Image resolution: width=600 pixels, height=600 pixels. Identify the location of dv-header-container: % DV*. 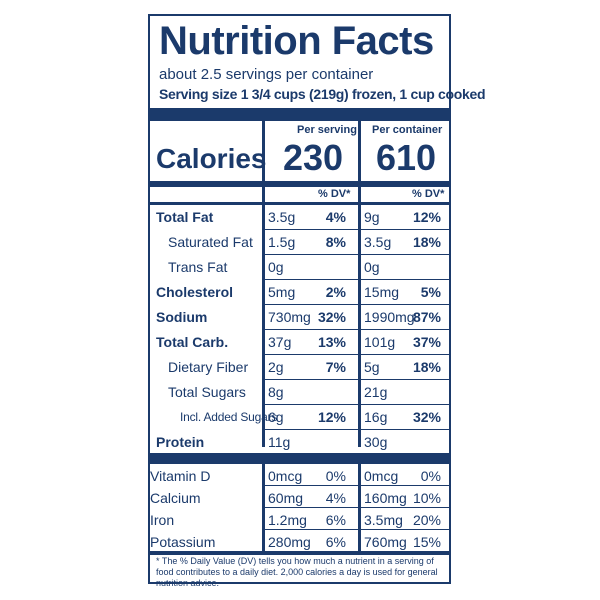
(428, 194).